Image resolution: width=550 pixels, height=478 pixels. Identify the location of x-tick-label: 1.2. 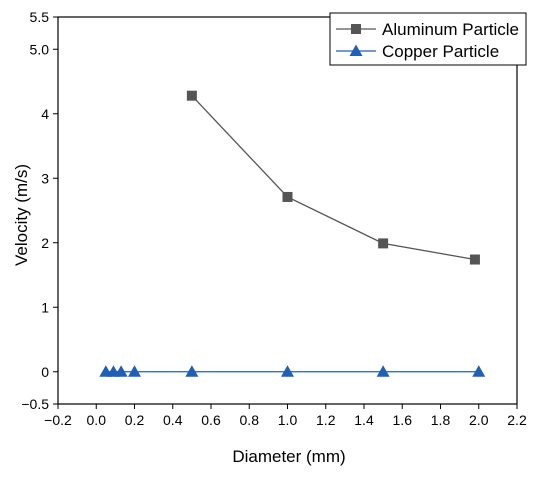
(326, 420).